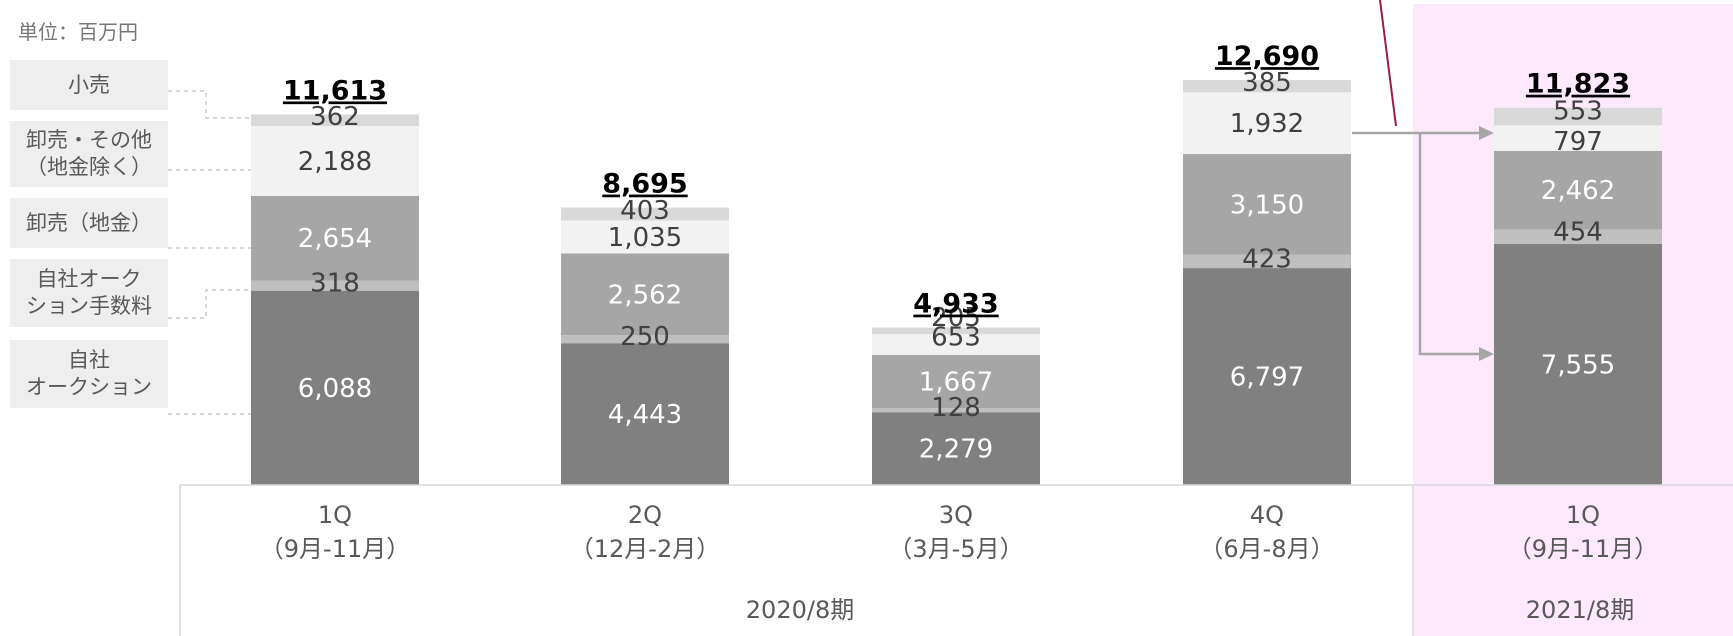 The image size is (1733, 636). Describe the element at coordinates (644, 184) in the screenshot. I see `total-label: 8,695` at that location.